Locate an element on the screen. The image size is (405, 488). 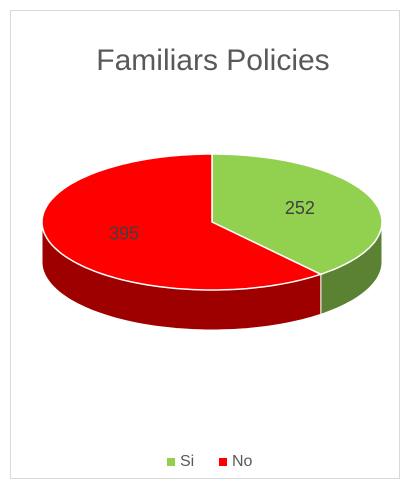
slice is located at coordinates (297, 214).